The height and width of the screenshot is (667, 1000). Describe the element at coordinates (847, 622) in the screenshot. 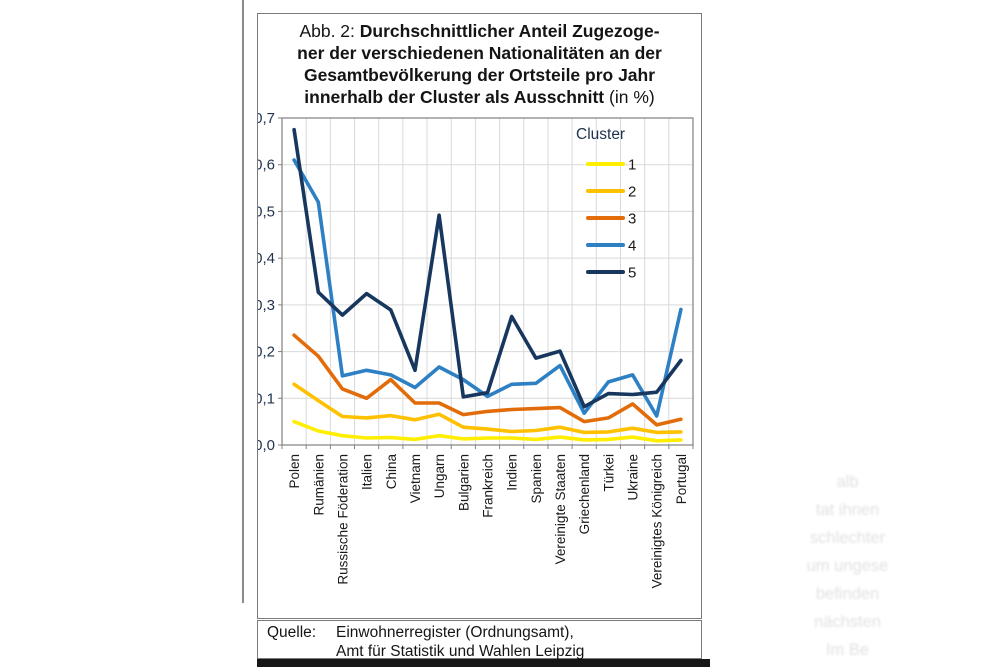

I see `bleedthrough-line: nächsten` at that location.